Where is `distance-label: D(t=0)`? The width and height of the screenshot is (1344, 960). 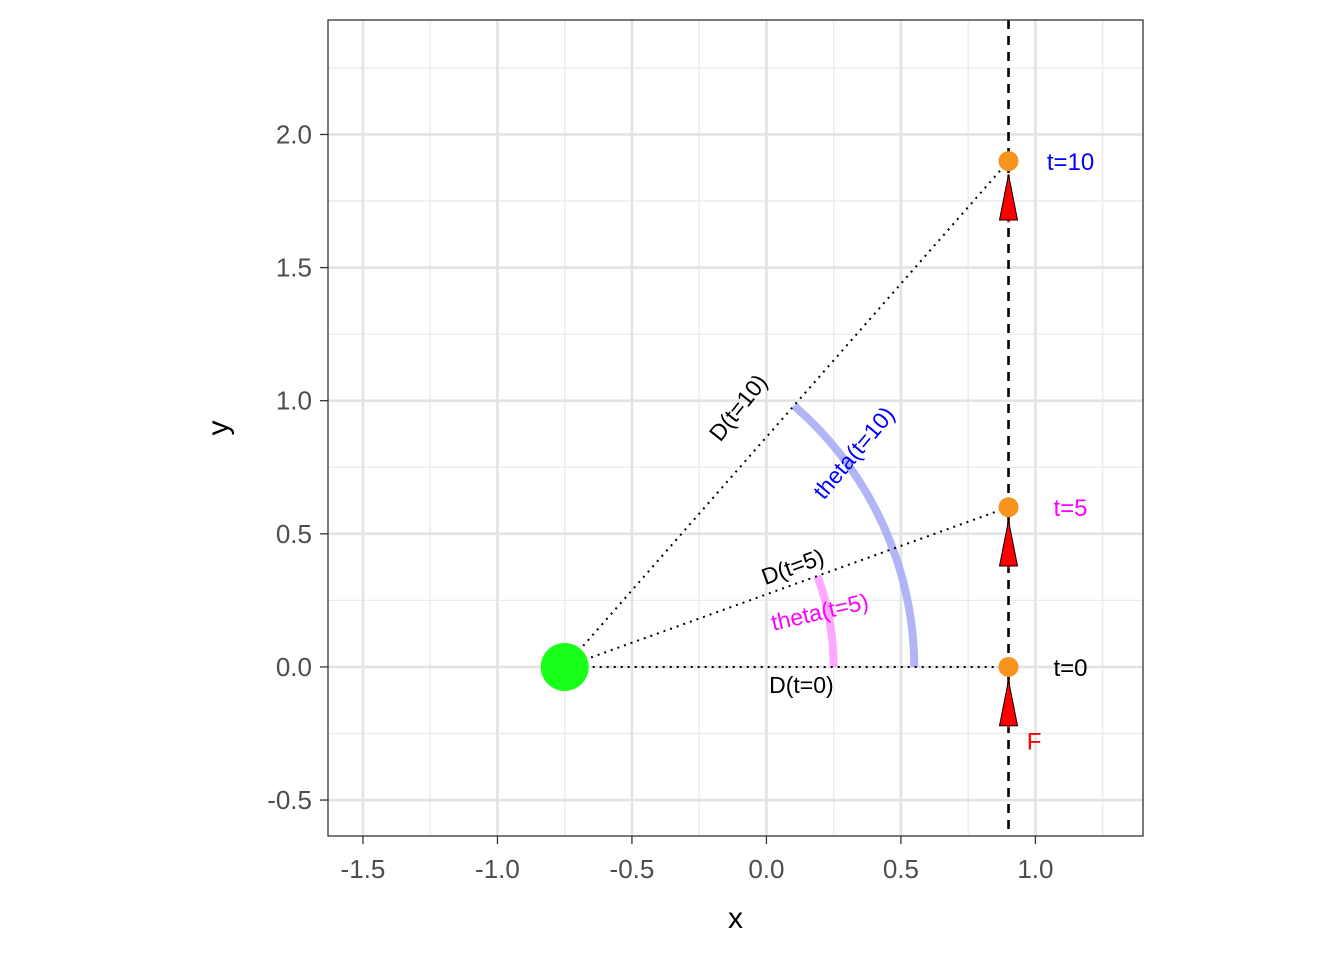 distance-label: D(t=0) is located at coordinates (801, 685).